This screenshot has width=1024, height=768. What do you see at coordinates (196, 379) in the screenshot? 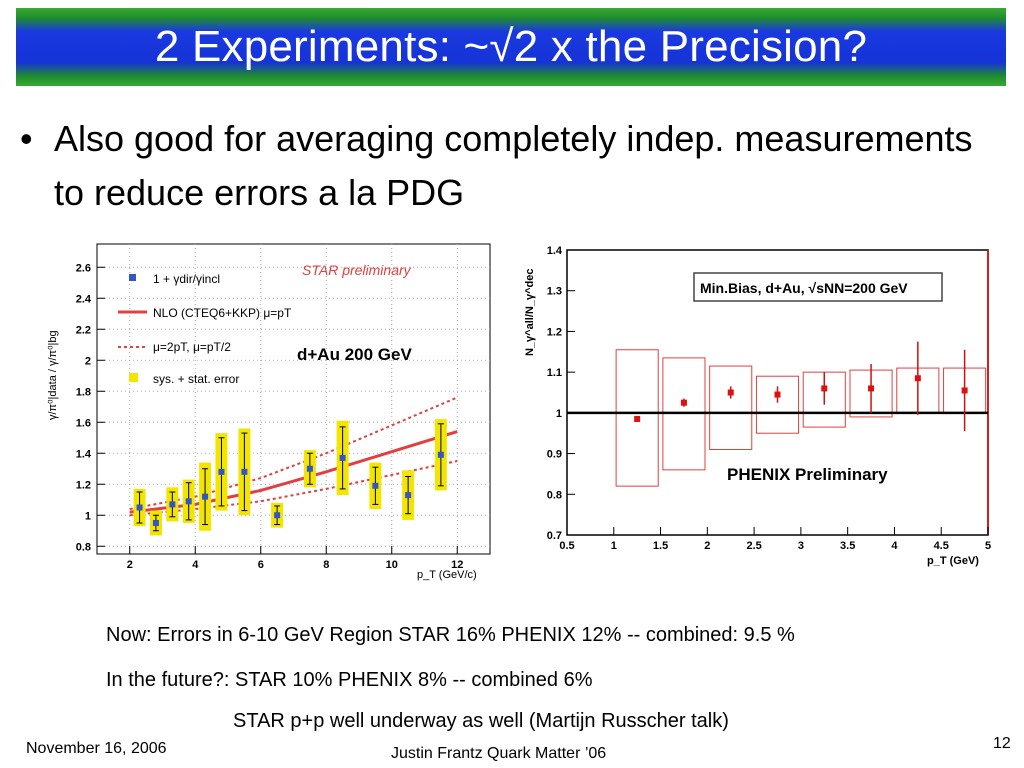
I see `legend-label-error: sys. + stat. error` at bounding box center [196, 379].